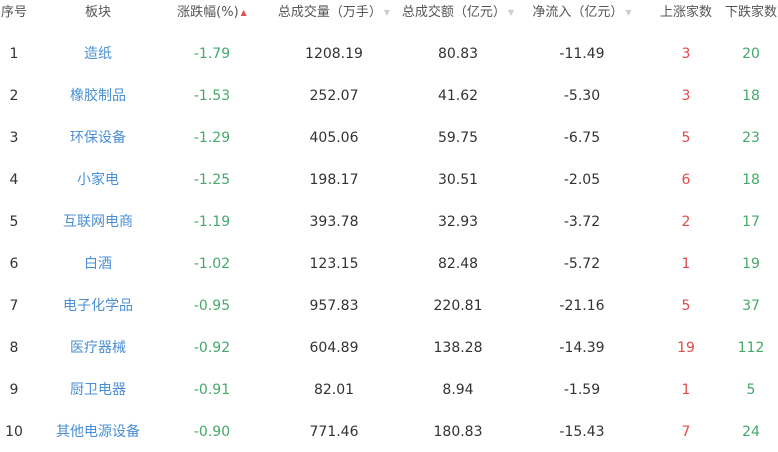  What do you see at coordinates (14, 138) in the screenshot?
I see `seq: 3` at bounding box center [14, 138].